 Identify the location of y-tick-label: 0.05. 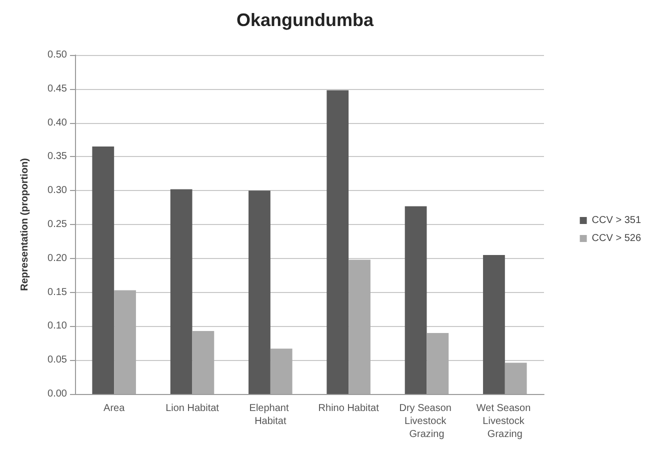
(58, 360).